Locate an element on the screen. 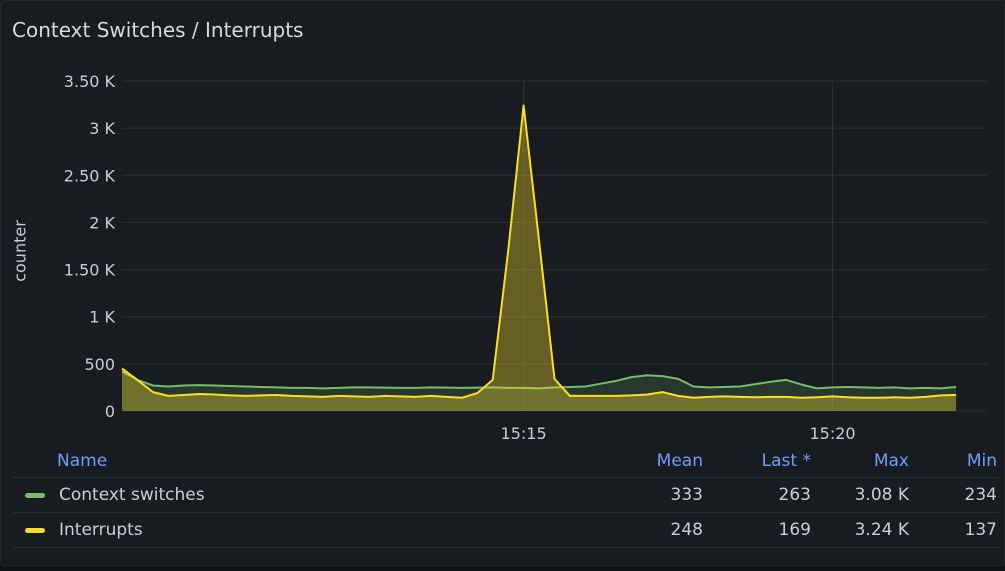 Image resolution: width=1005 pixels, height=571 pixels. legend-header-row: Name Mean Last * Max Min is located at coordinates (506, 461).